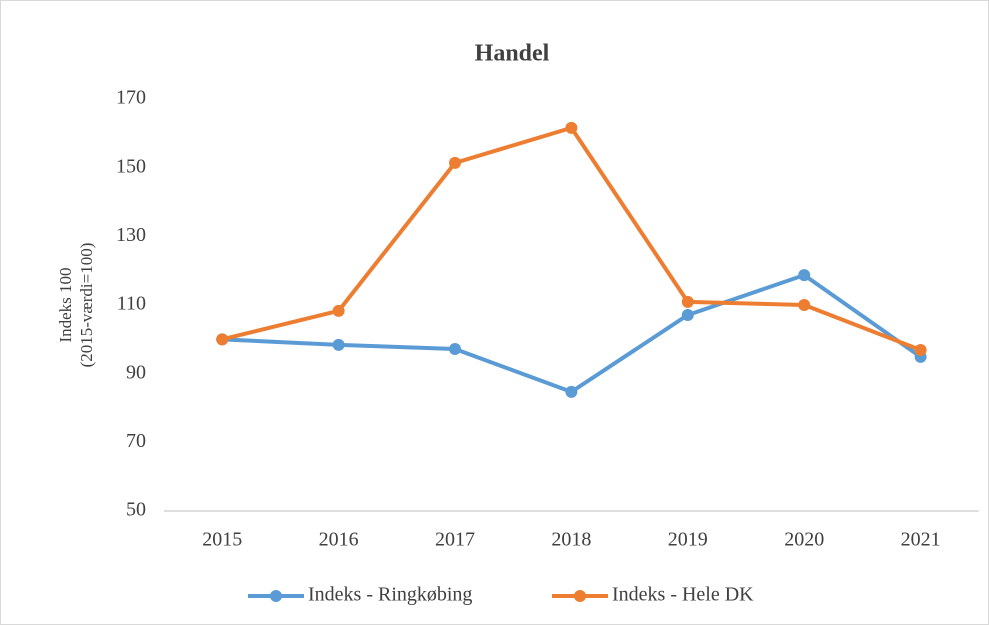 The height and width of the screenshot is (625, 989). Describe the element at coordinates (390, 595) in the screenshot. I see `legend-label: Indeks - Ringkøbing` at that location.